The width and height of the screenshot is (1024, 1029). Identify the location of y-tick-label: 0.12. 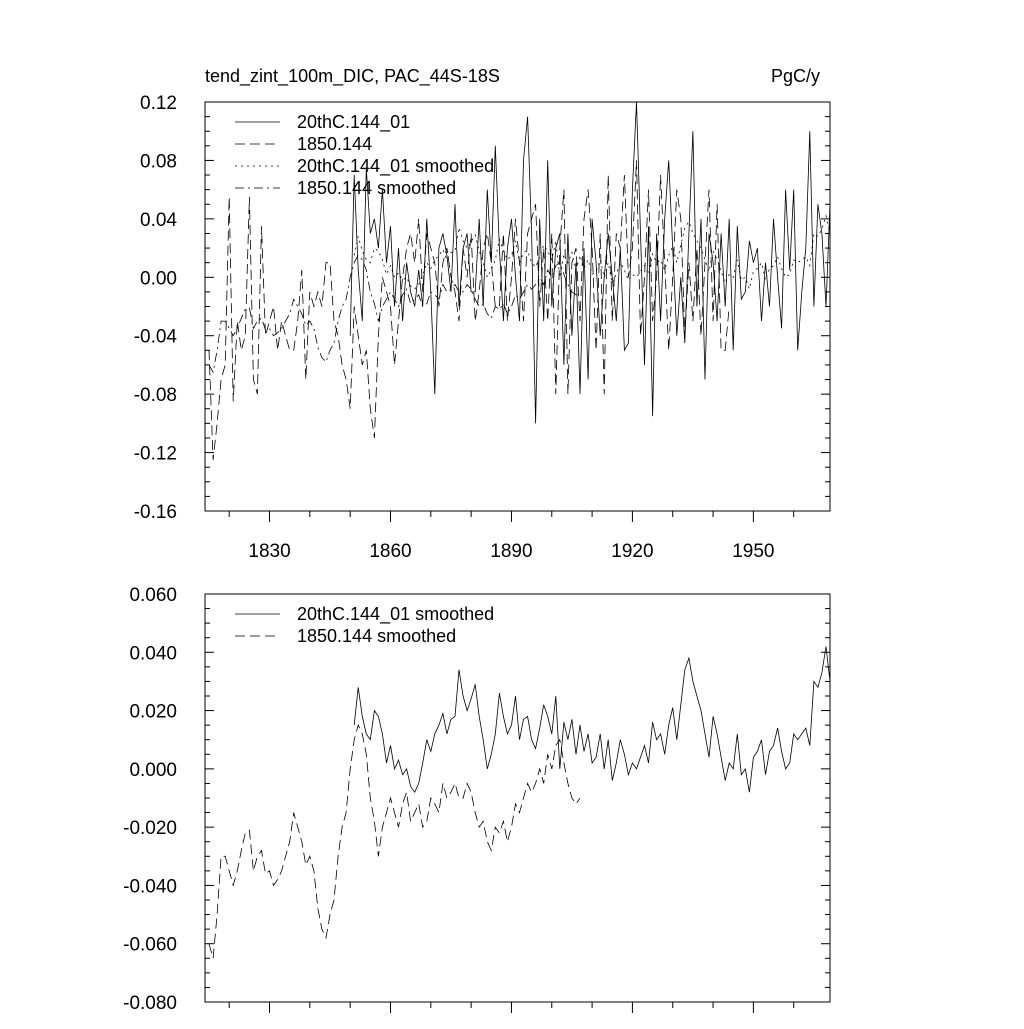
(158, 103).